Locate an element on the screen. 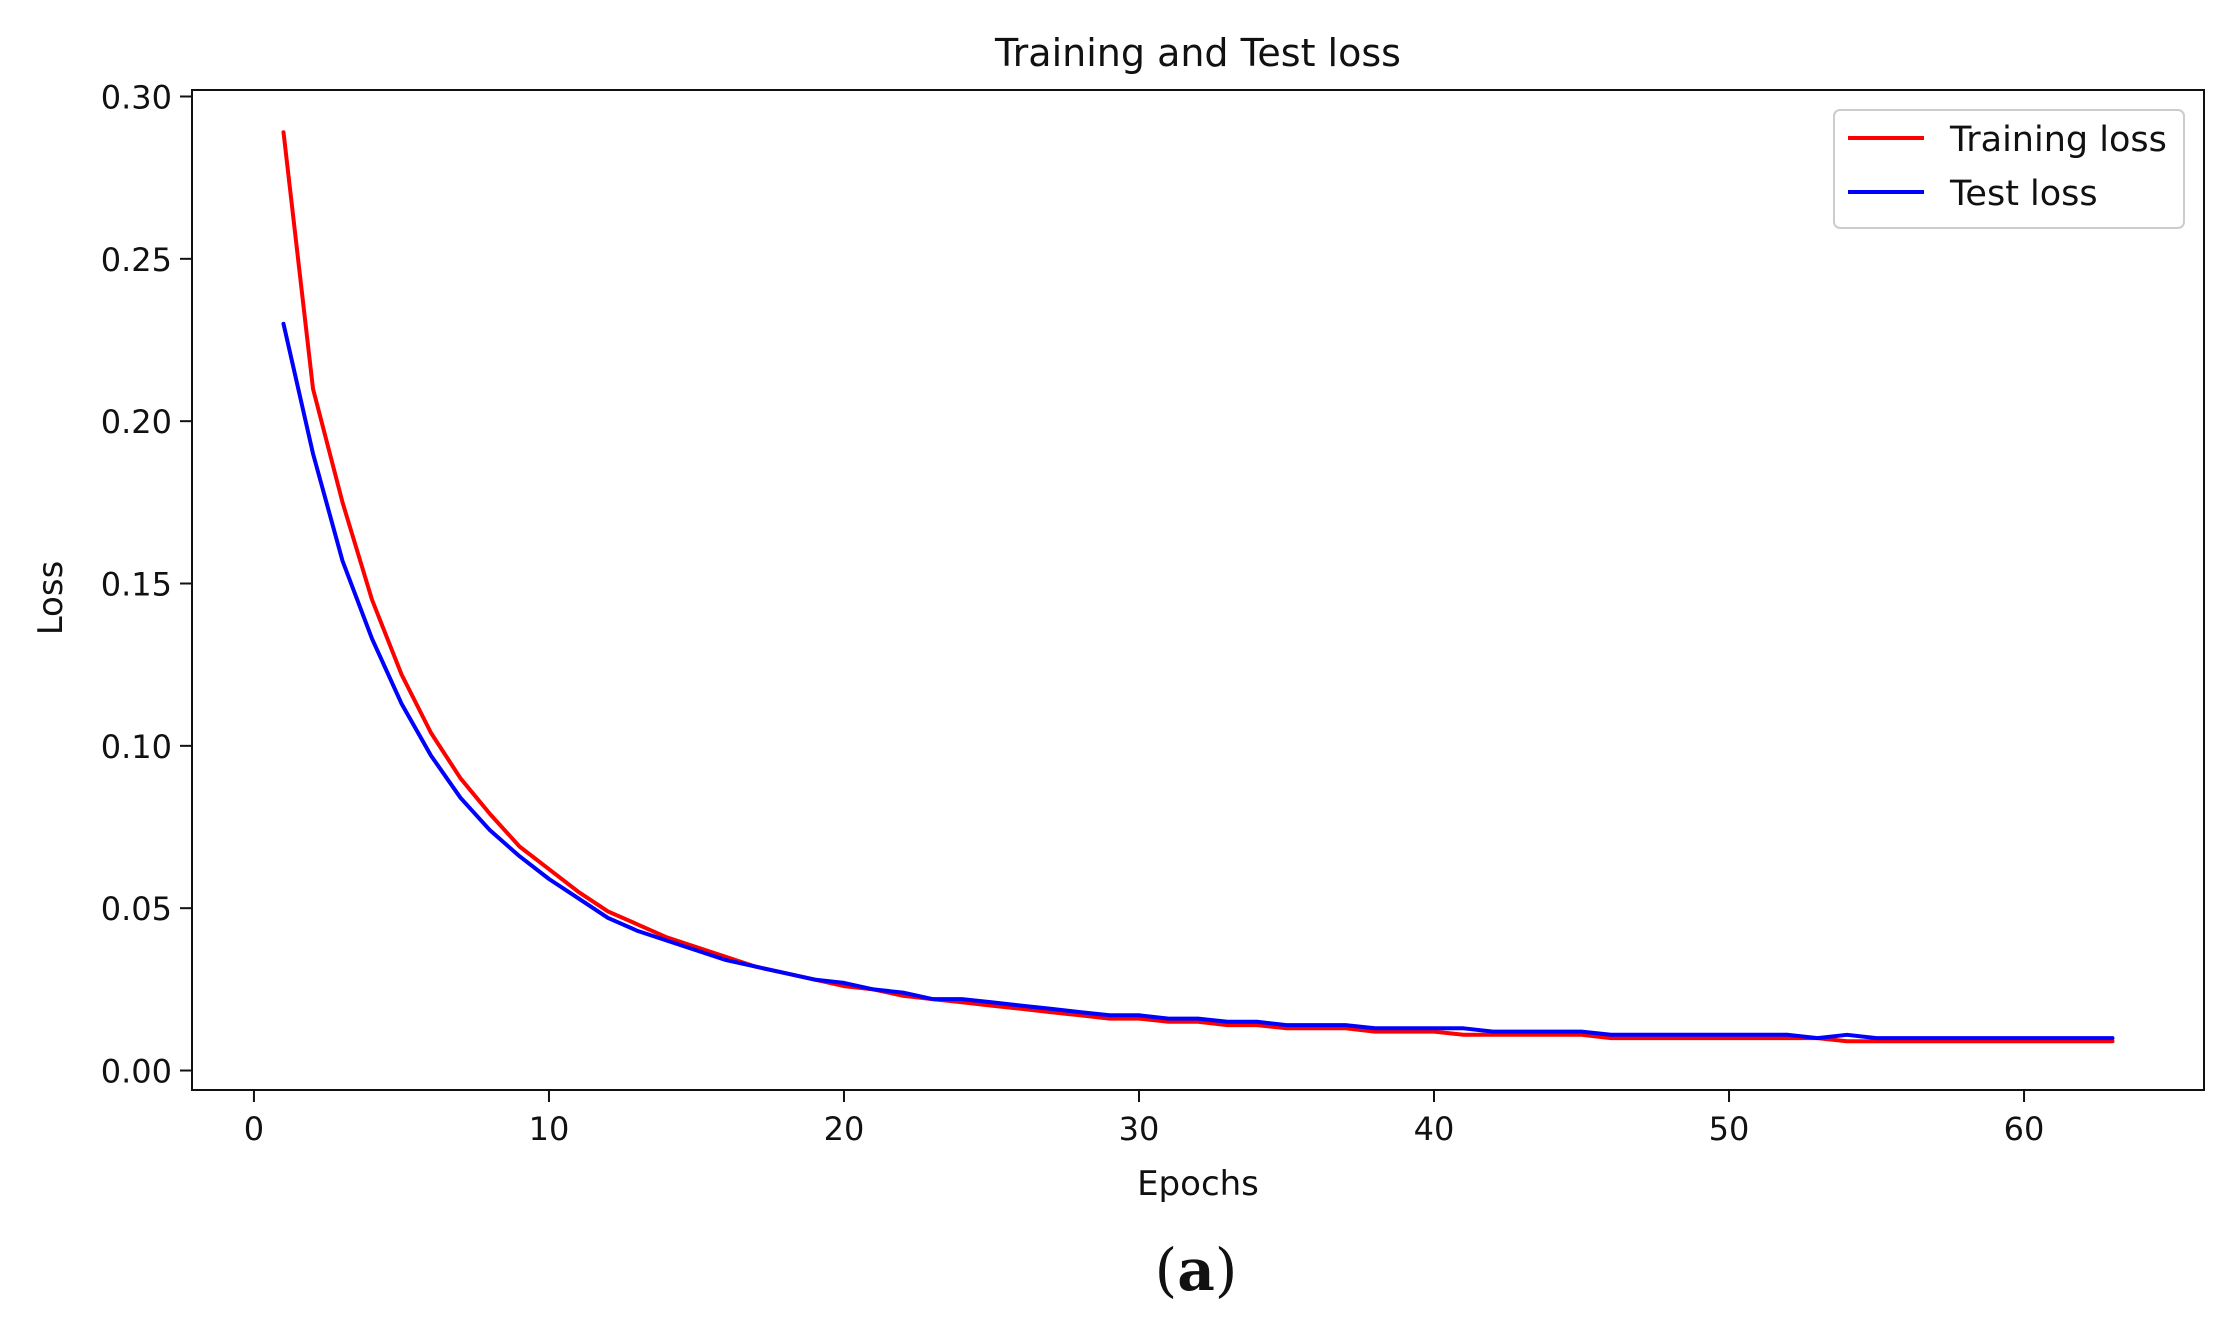 The image size is (2236, 1337). legend-label-training-loss: Training loss is located at coordinates (2058, 140).